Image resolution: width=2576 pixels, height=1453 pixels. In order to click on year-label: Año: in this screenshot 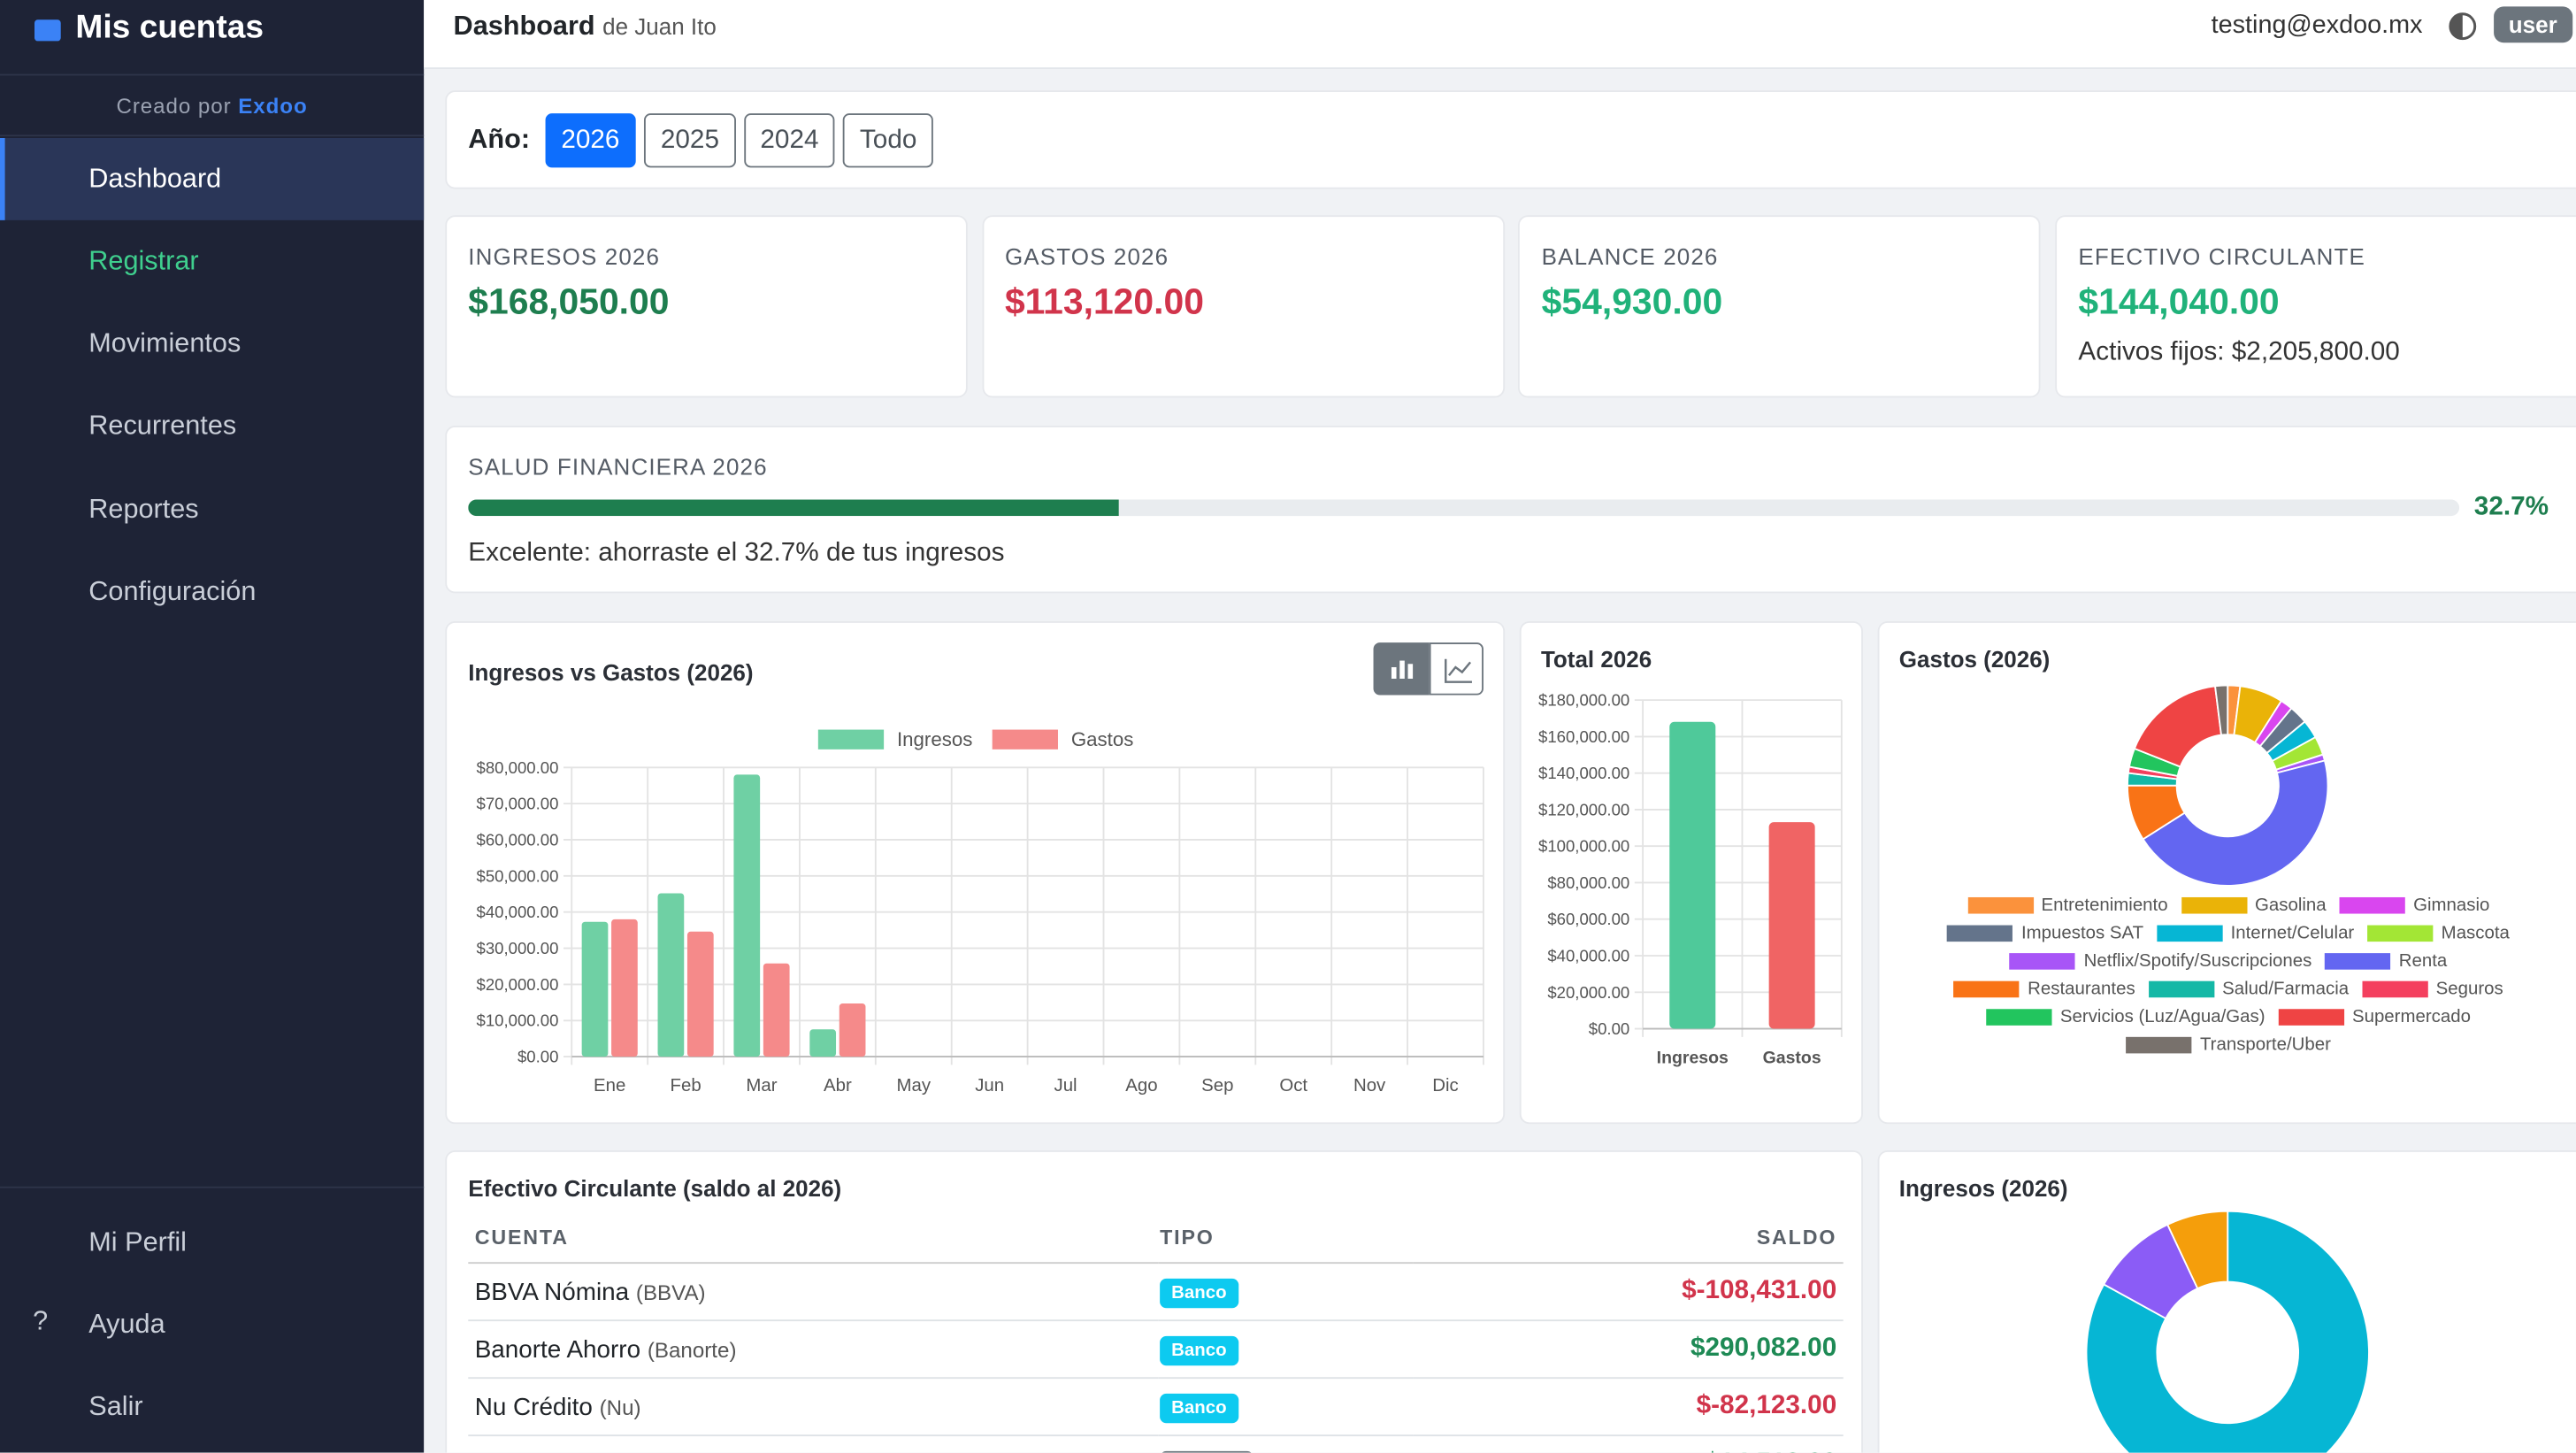, I will do `click(499, 140)`.